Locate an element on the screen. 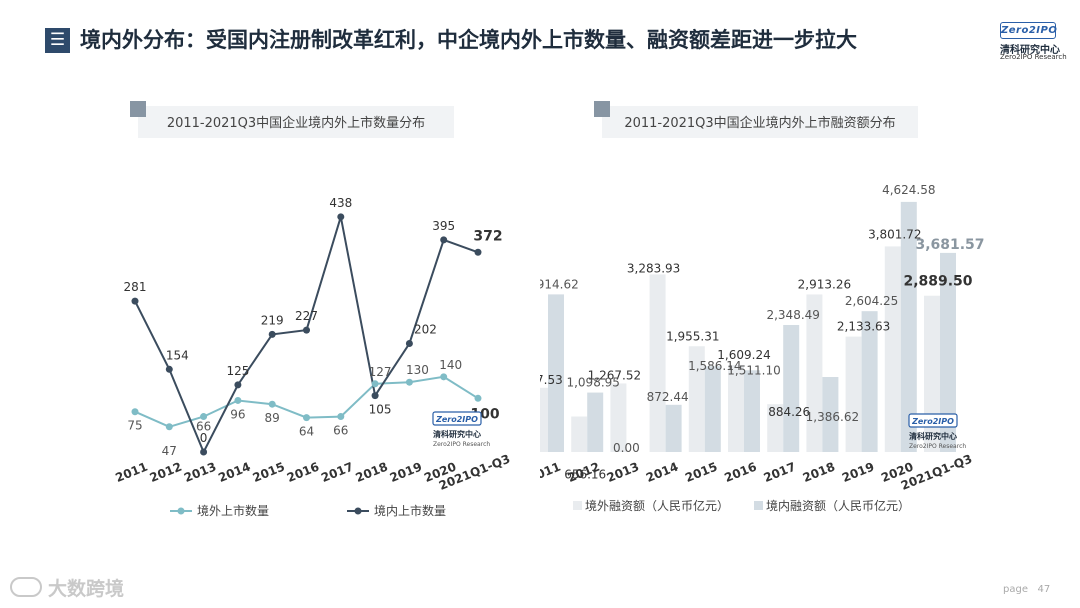 The width and height of the screenshot is (1080, 608). data-label-overseas: 1,609.24 is located at coordinates (743, 355).